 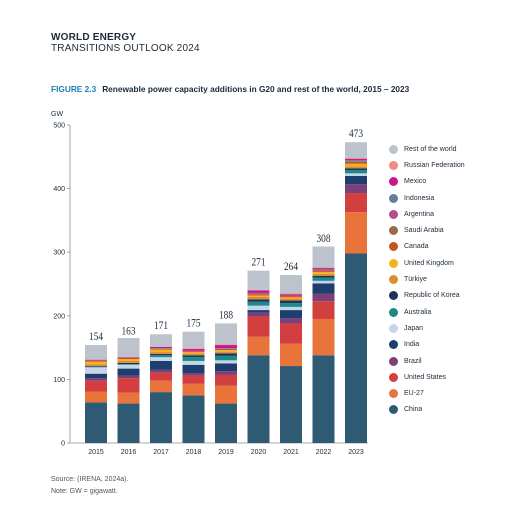 I want to click on legend-item: Argentina, so click(x=427, y=214).